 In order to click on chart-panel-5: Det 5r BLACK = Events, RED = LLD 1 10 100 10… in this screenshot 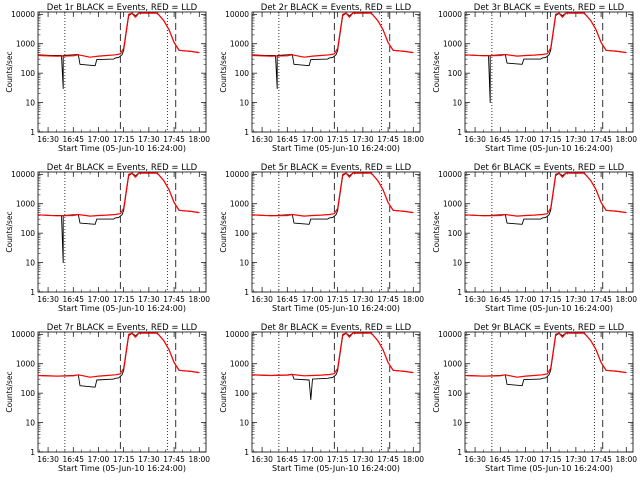, I will do `click(321, 238)`.